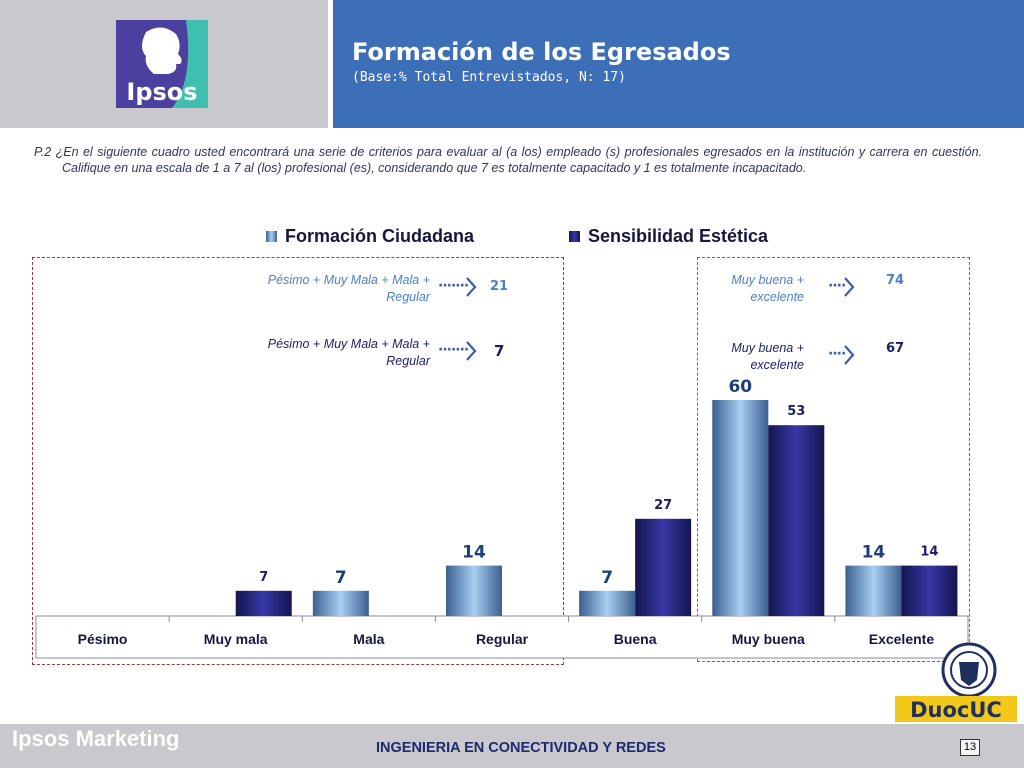 This screenshot has width=1024, height=768. Describe the element at coordinates (574, 236) in the screenshot. I see `legend-swatch-sensibilidad` at that location.